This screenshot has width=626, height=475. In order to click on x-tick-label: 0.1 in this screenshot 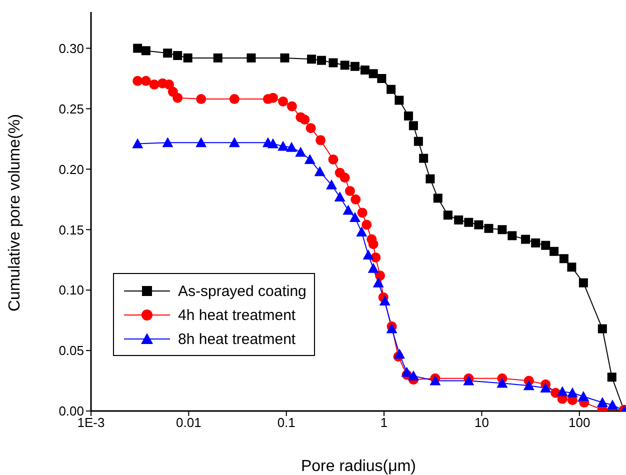, I will do `click(286, 422)`.